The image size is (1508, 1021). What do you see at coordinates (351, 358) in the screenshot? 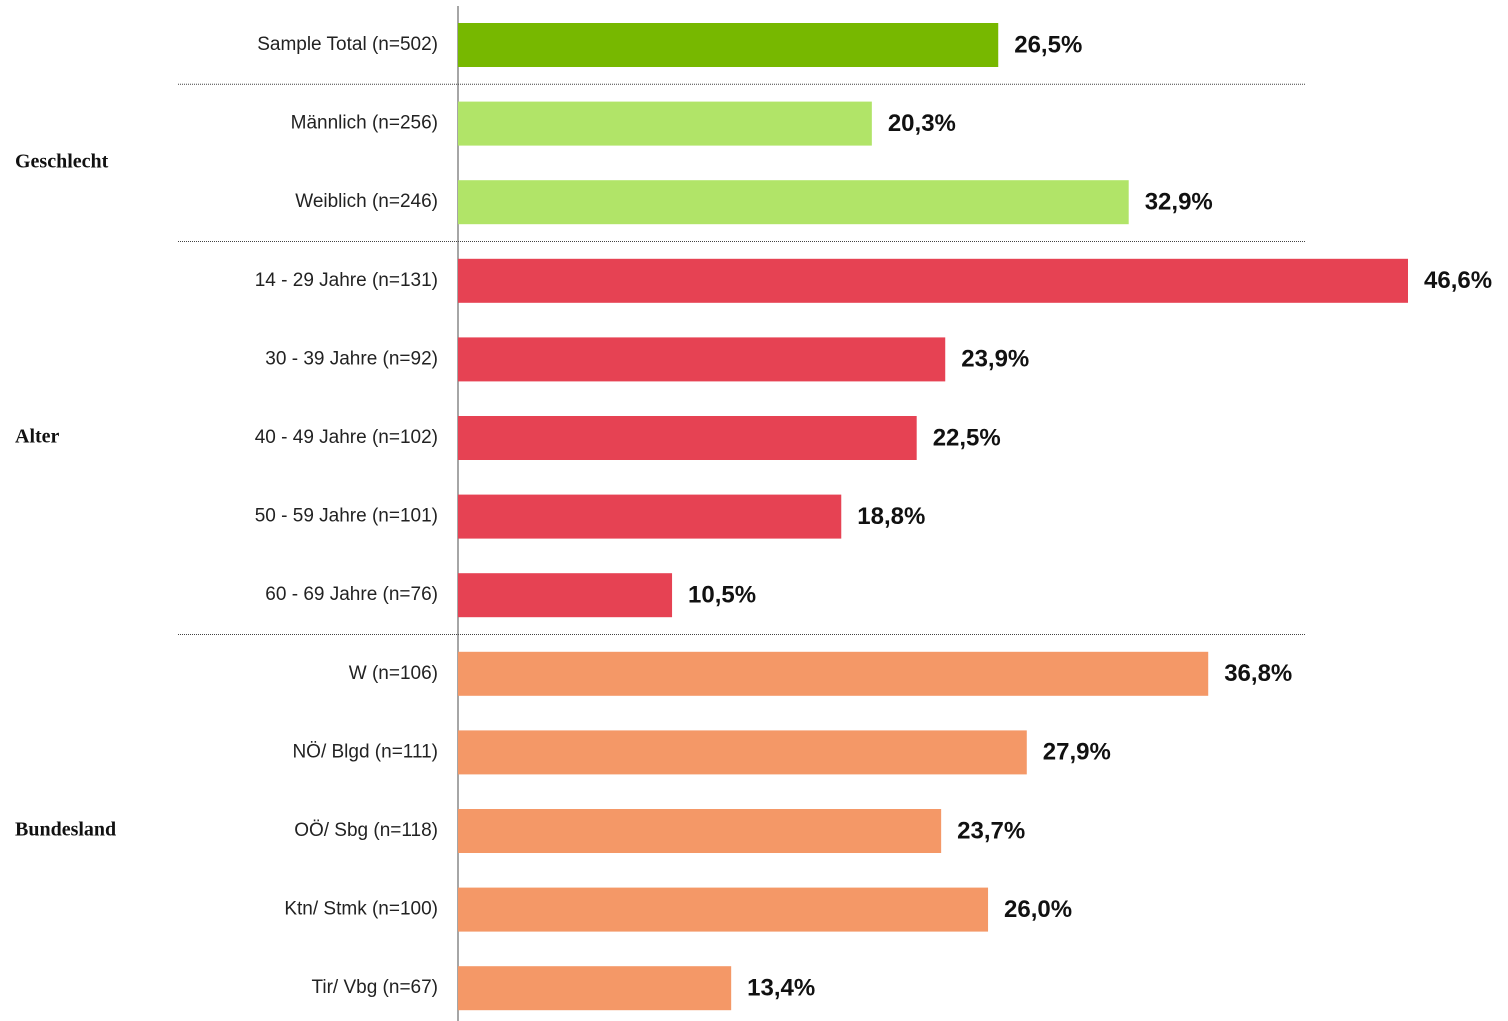
I see `category-label: 30 - 39 Jahre (n=92)` at bounding box center [351, 358].